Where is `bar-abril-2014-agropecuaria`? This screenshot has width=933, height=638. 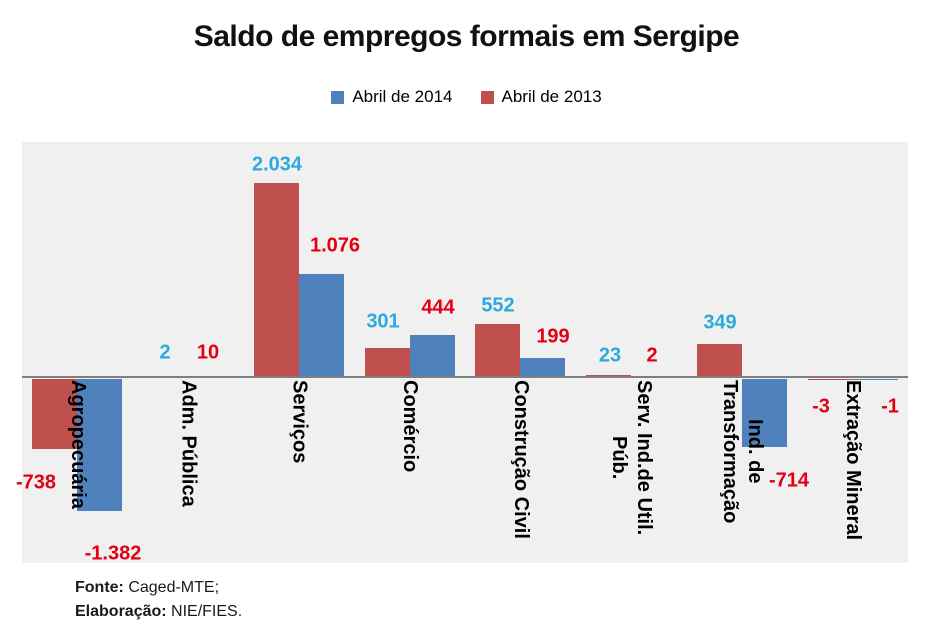
bar-abril-2014-agropecuaria is located at coordinates (100, 445).